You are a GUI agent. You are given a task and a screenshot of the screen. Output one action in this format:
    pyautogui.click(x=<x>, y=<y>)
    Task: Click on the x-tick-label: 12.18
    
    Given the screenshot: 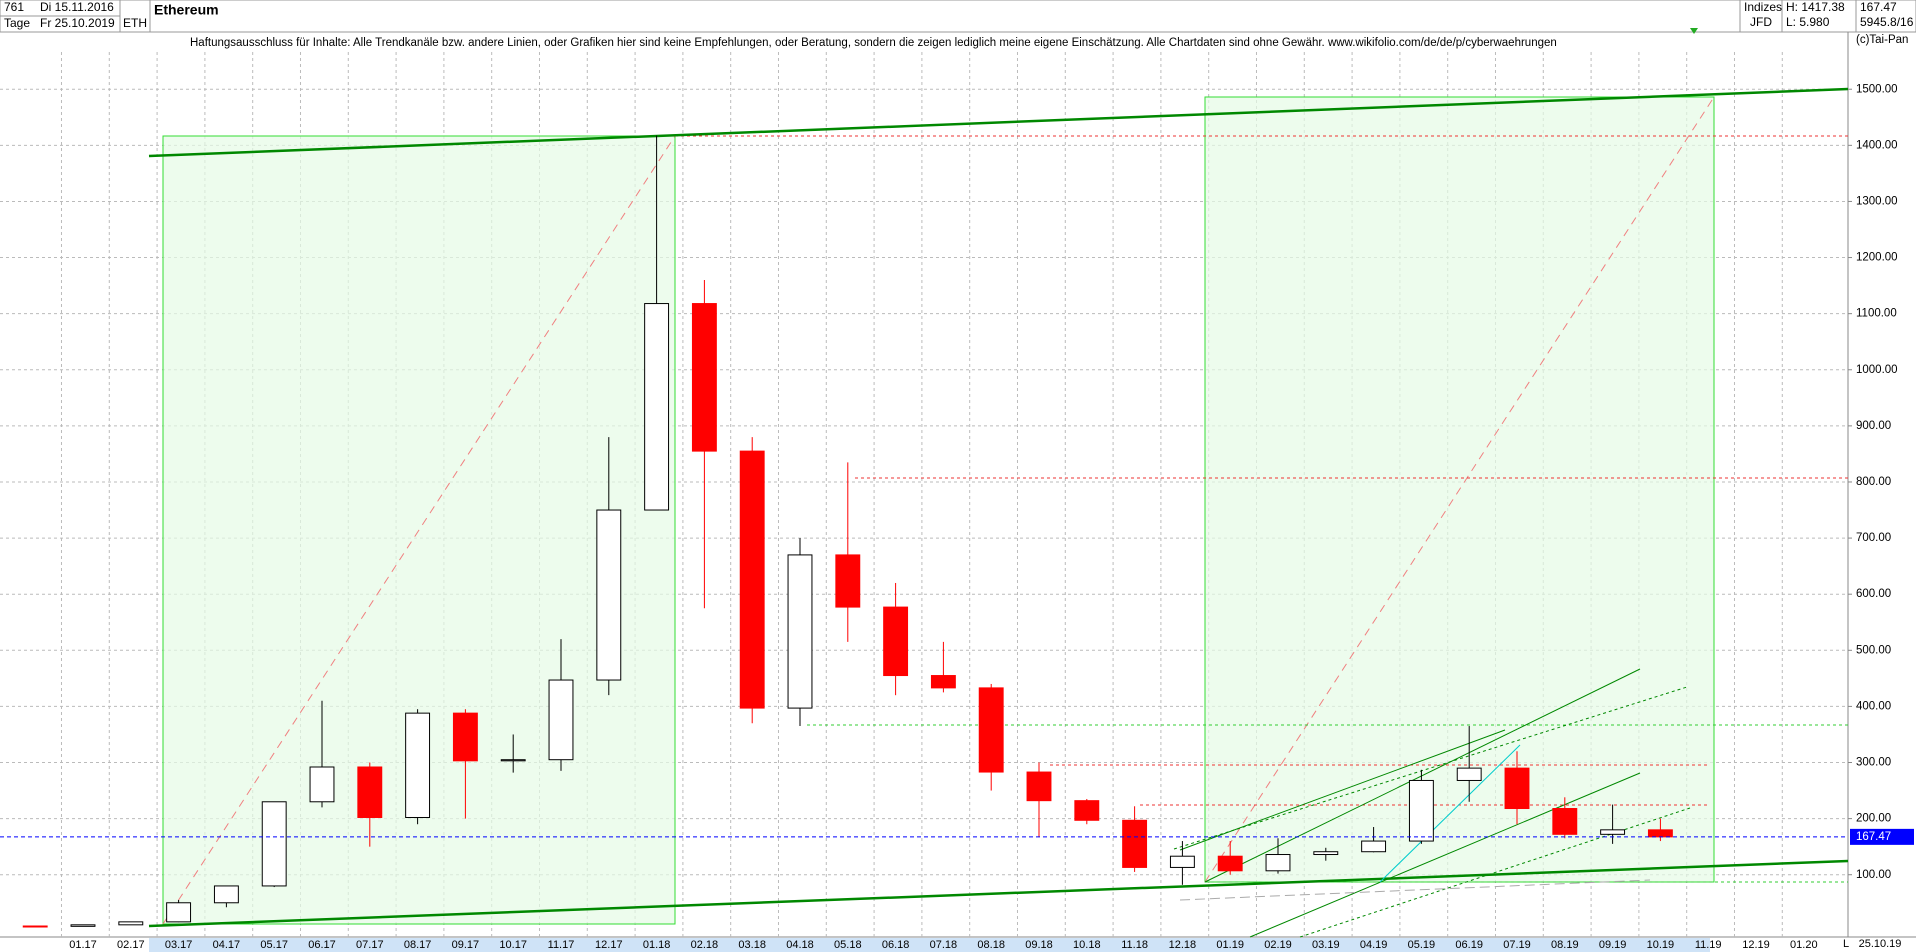 What is the action you would take?
    pyautogui.click(x=1183, y=945)
    